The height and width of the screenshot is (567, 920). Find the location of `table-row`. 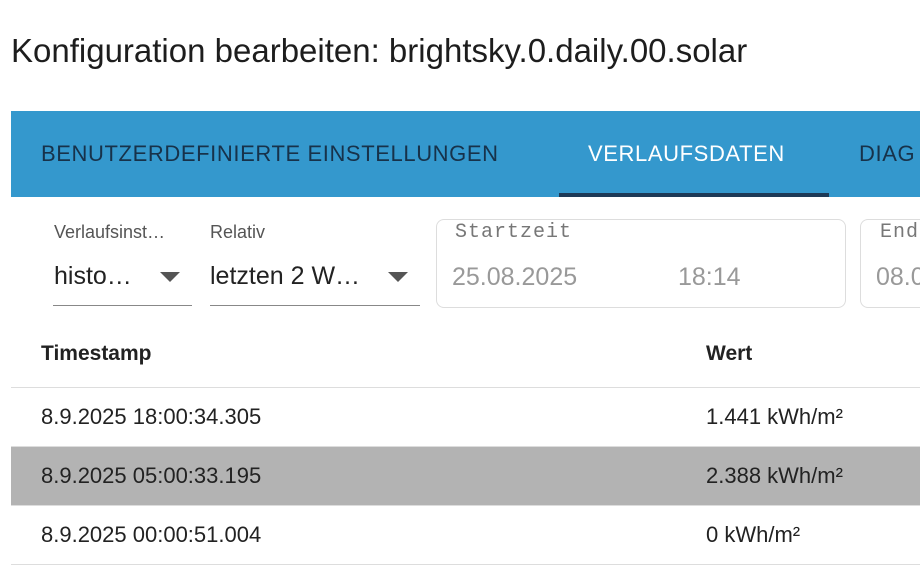

table-row is located at coordinates (465, 476).